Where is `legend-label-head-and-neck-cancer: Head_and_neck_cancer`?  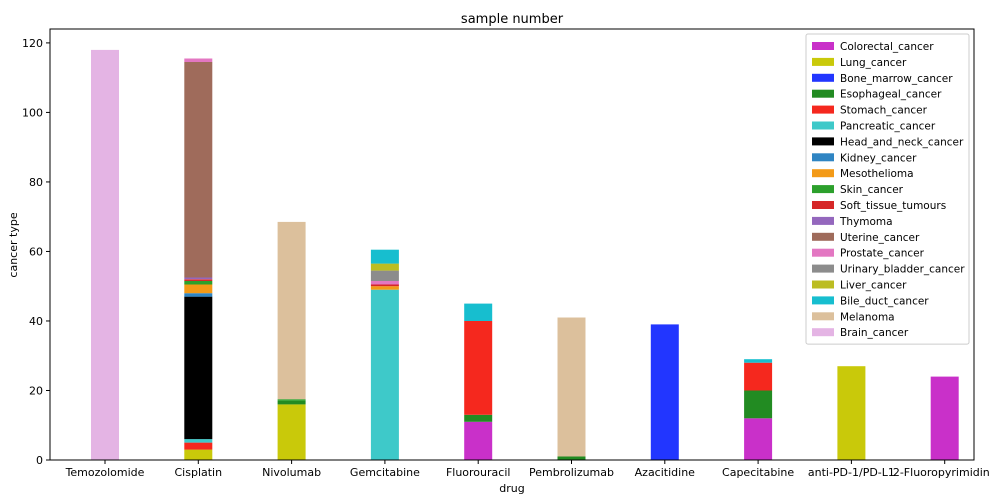
legend-label-head-and-neck-cancer: Head_and_neck_cancer is located at coordinates (902, 142).